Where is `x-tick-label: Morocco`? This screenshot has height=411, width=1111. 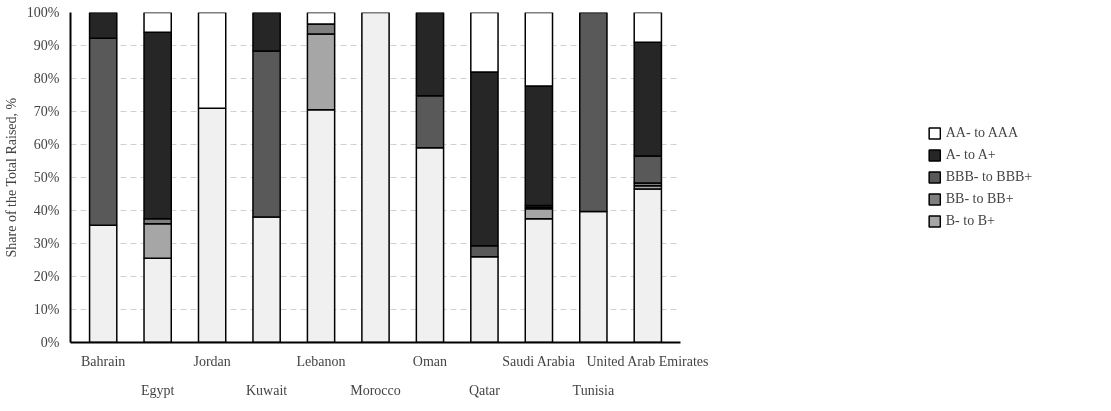
x-tick-label: Morocco is located at coordinates (375, 390).